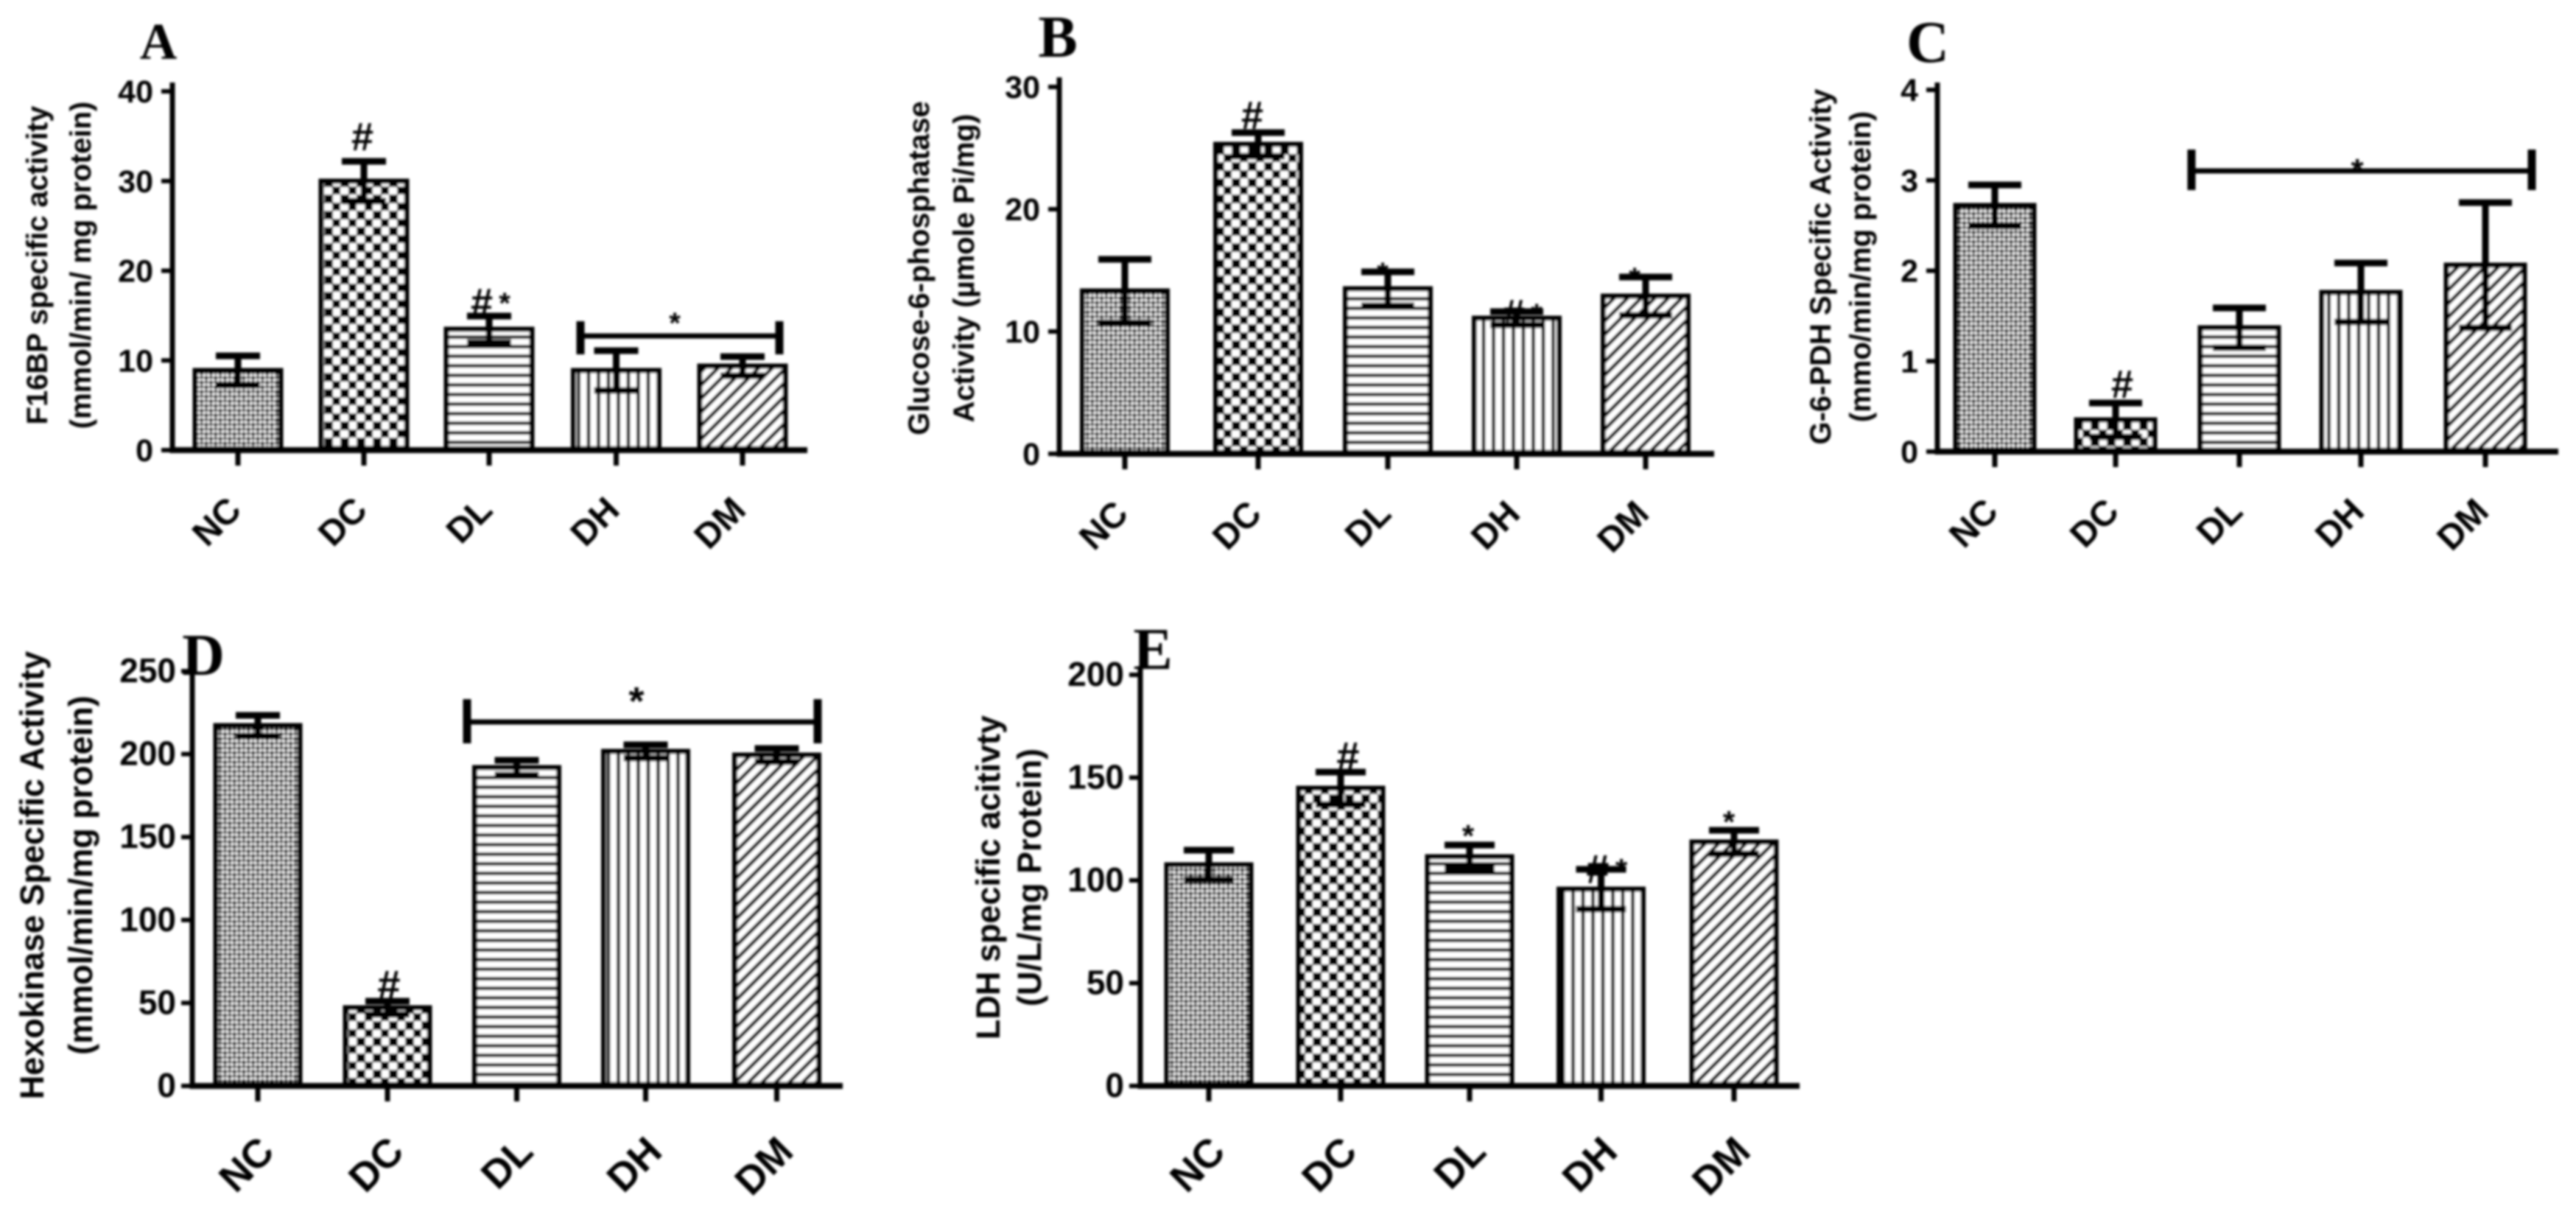 The height and width of the screenshot is (1220, 2576). I want to click on svg-text: (U/L/mg Protein), so click(1029, 877).